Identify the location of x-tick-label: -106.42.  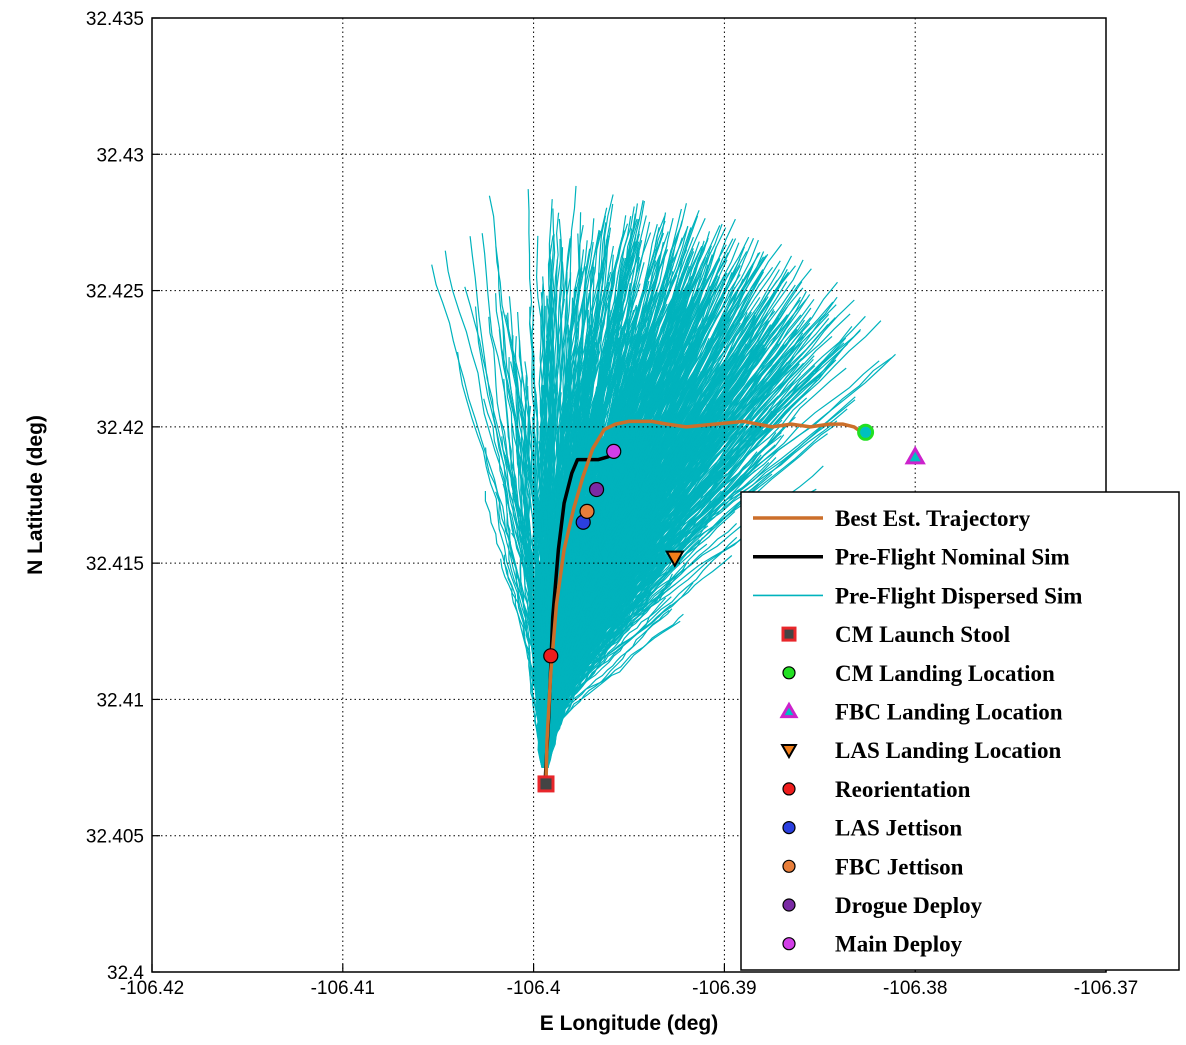
(152, 988).